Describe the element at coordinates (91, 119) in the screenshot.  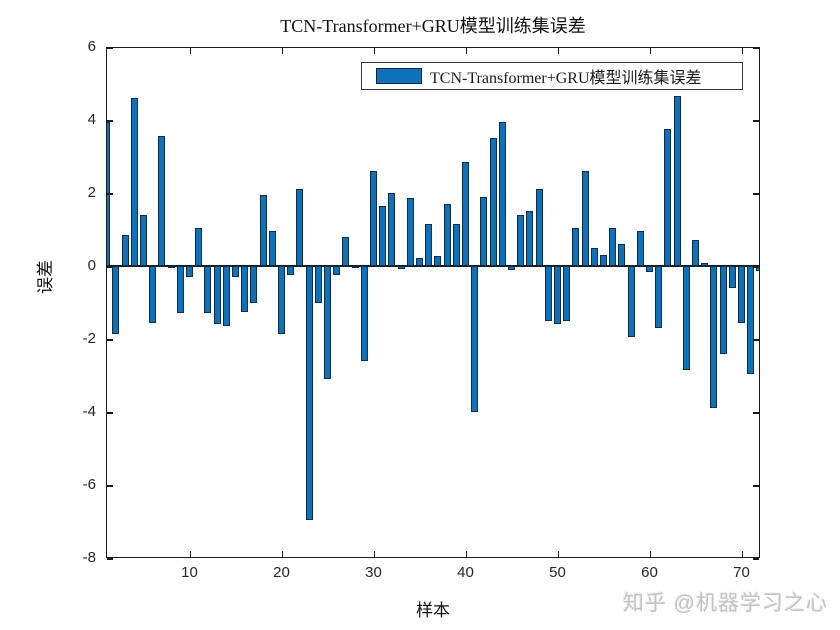
I see `y-tick-label: 4` at that location.